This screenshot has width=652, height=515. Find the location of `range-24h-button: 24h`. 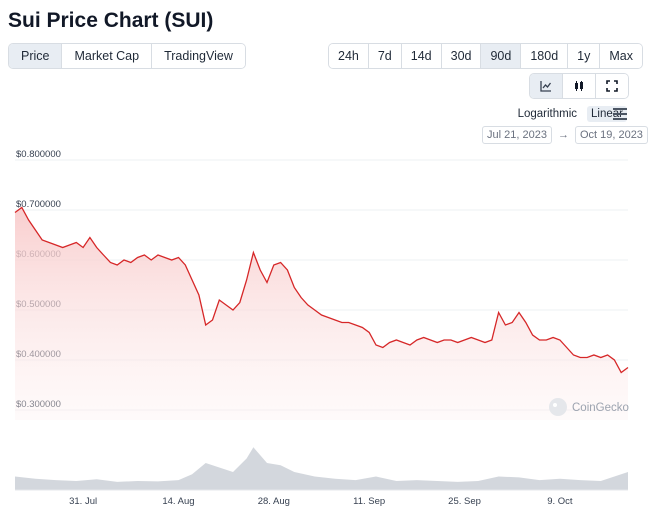

range-24h-button: 24h is located at coordinates (349, 56).